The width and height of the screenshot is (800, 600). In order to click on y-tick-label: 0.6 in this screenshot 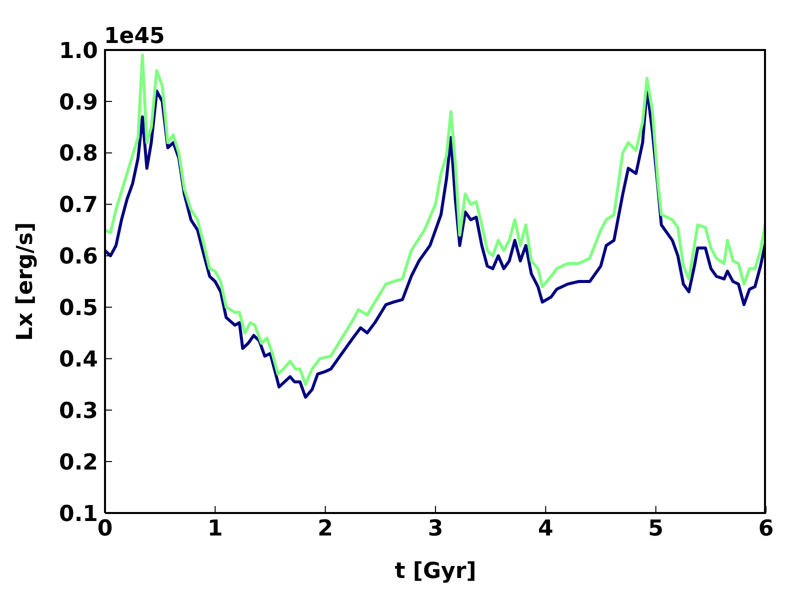, I will do `click(78, 257)`.